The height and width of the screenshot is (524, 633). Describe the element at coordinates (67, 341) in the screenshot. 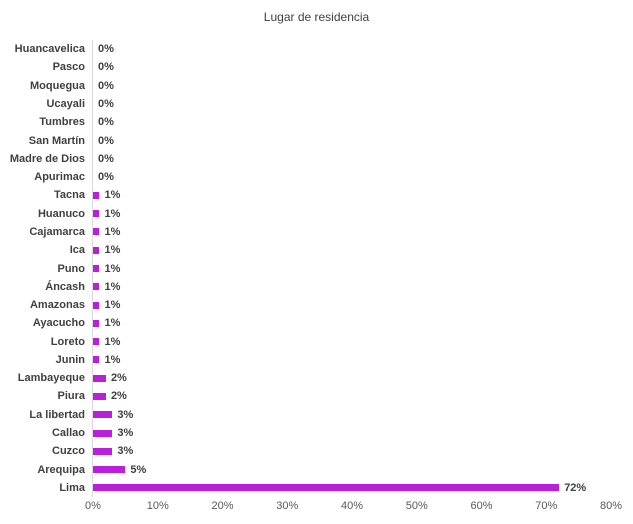

I see `category-label: Loreto` at that location.